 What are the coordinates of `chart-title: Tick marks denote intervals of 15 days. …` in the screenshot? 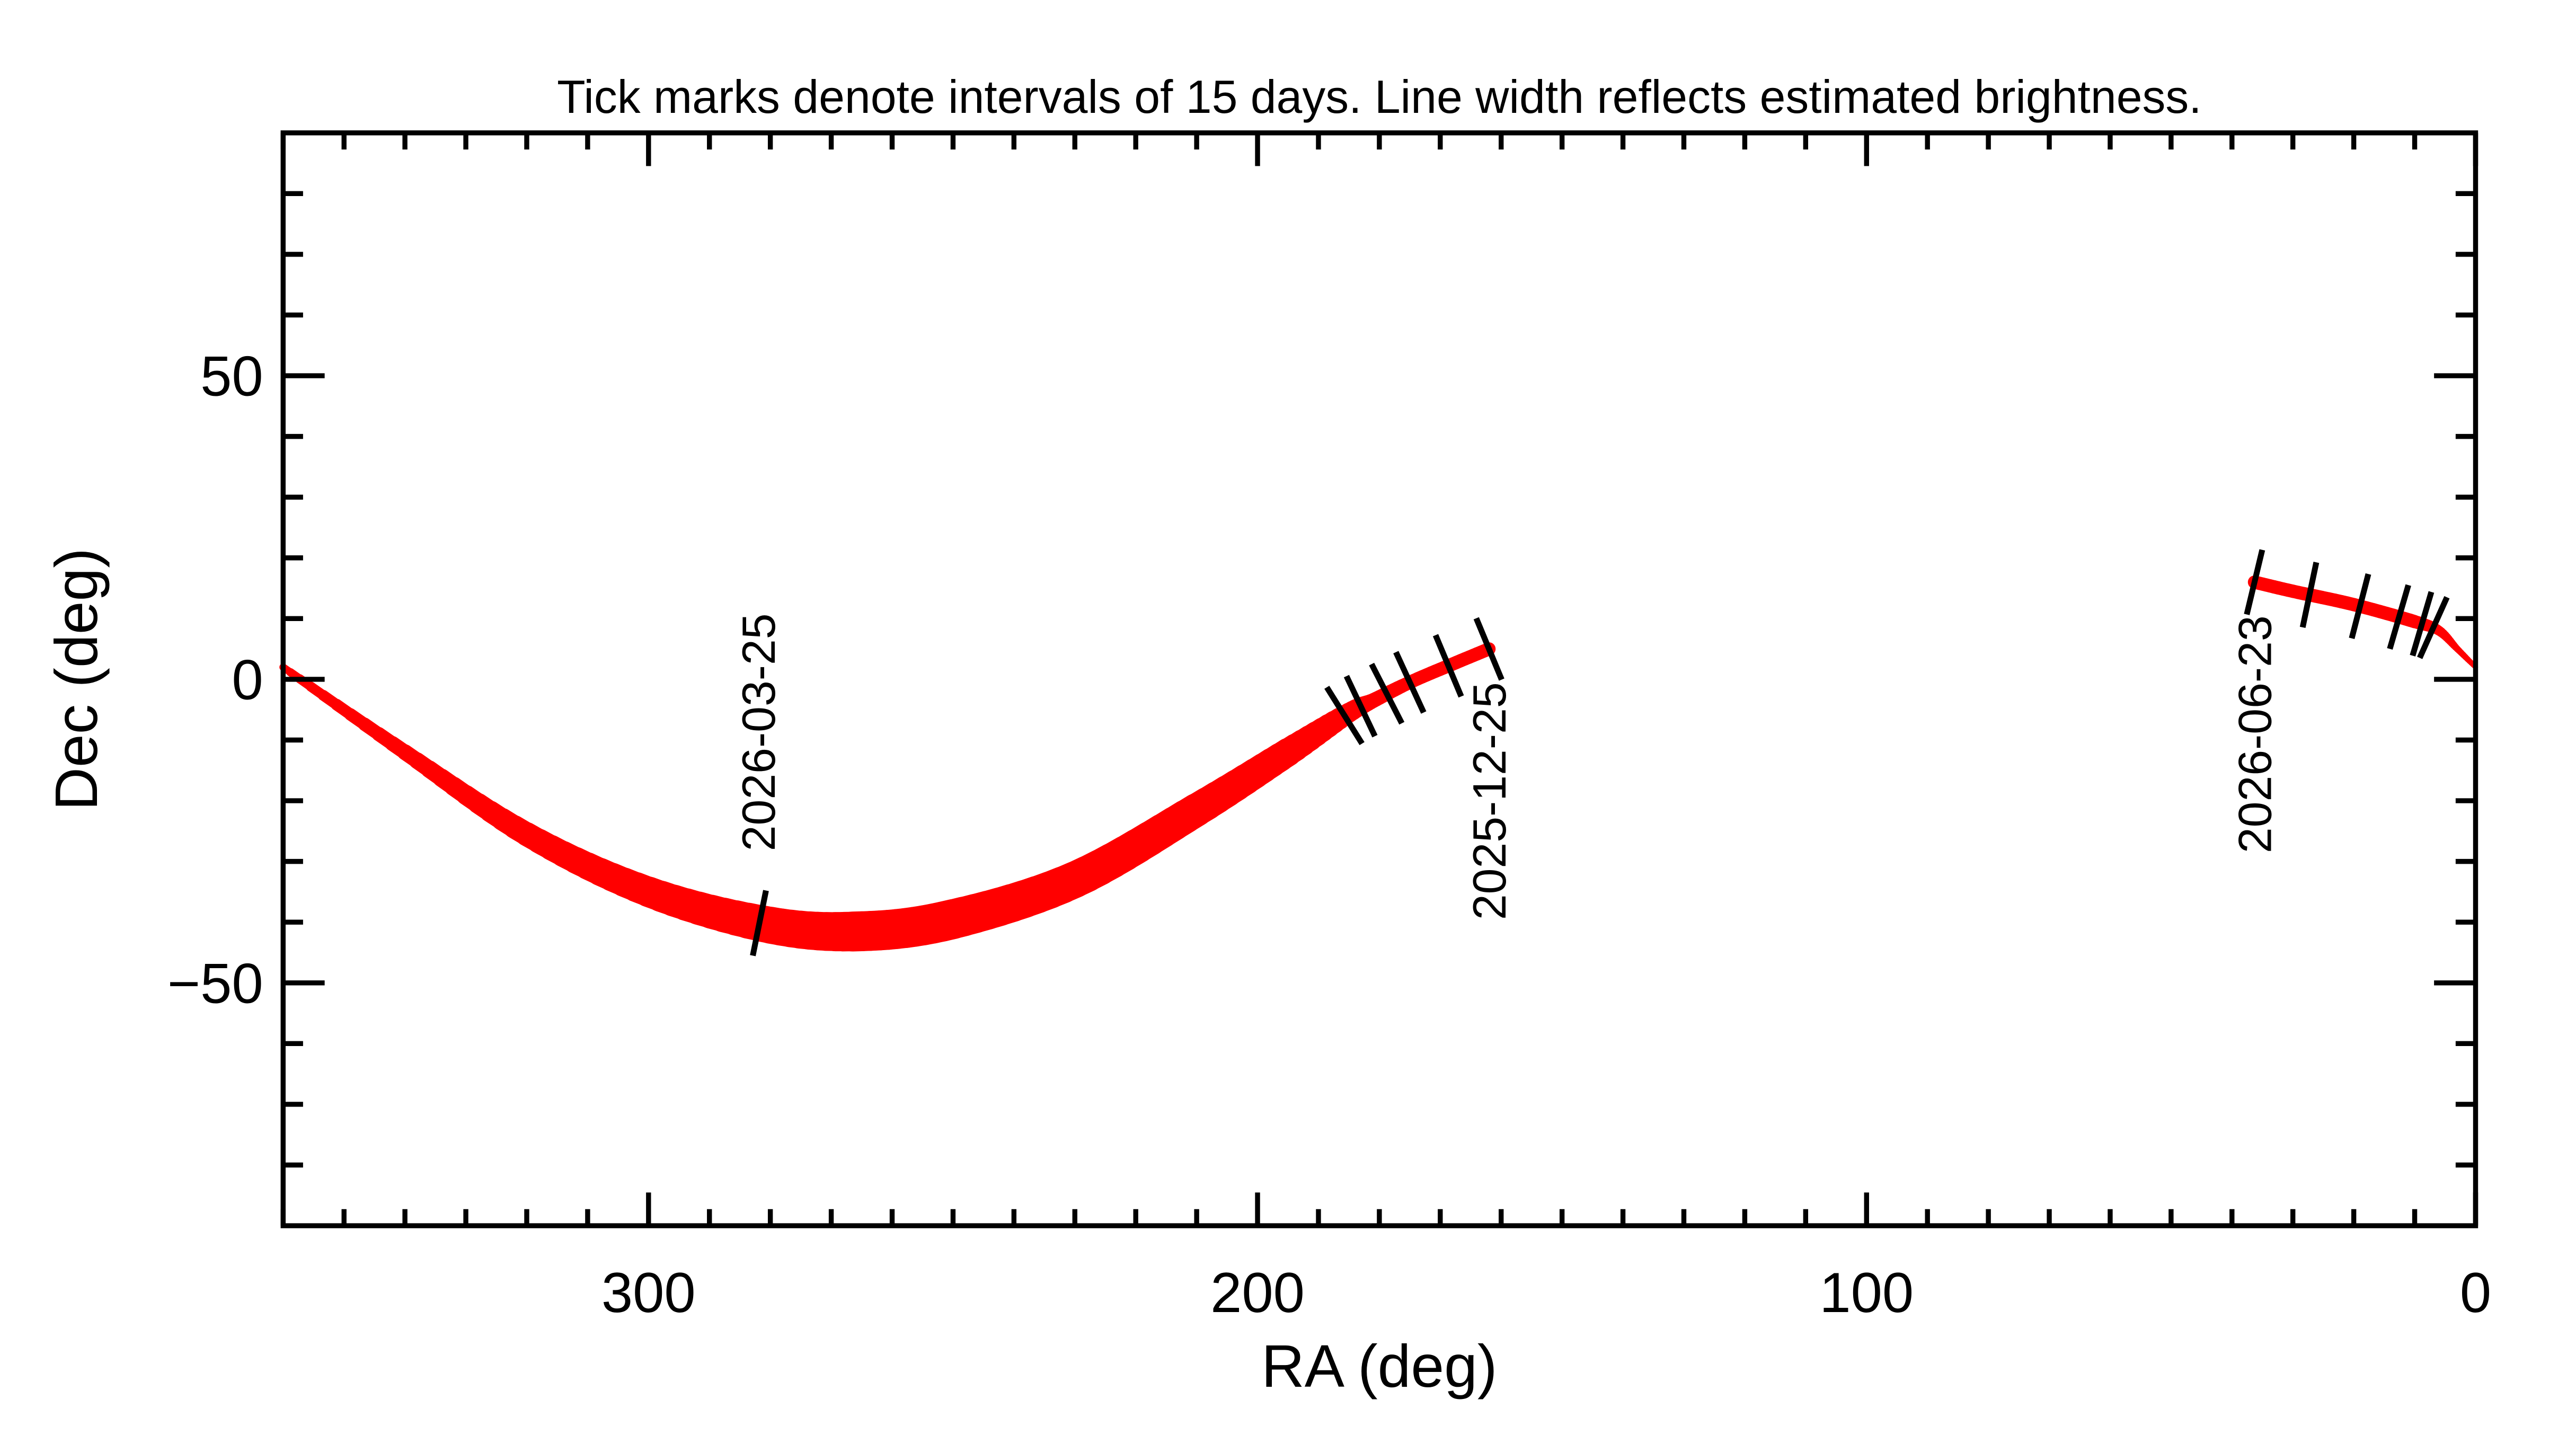 It's located at (1379, 97).